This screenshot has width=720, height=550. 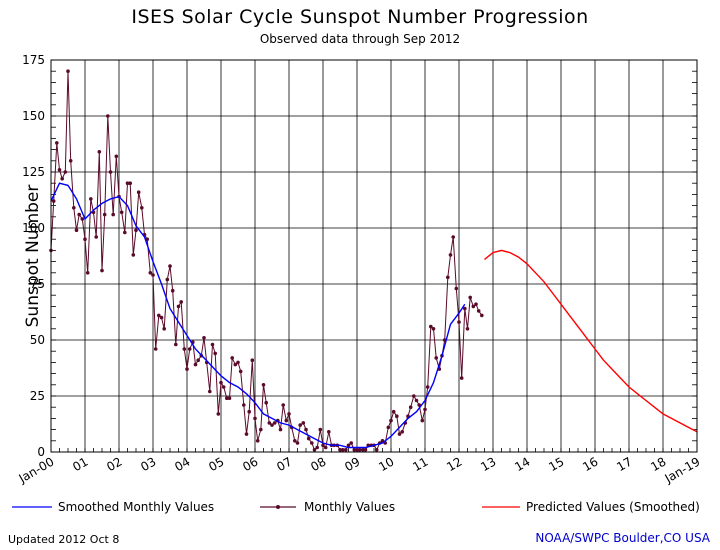 I want to click on x-tick-label: Jan-00, so click(x=36, y=470).